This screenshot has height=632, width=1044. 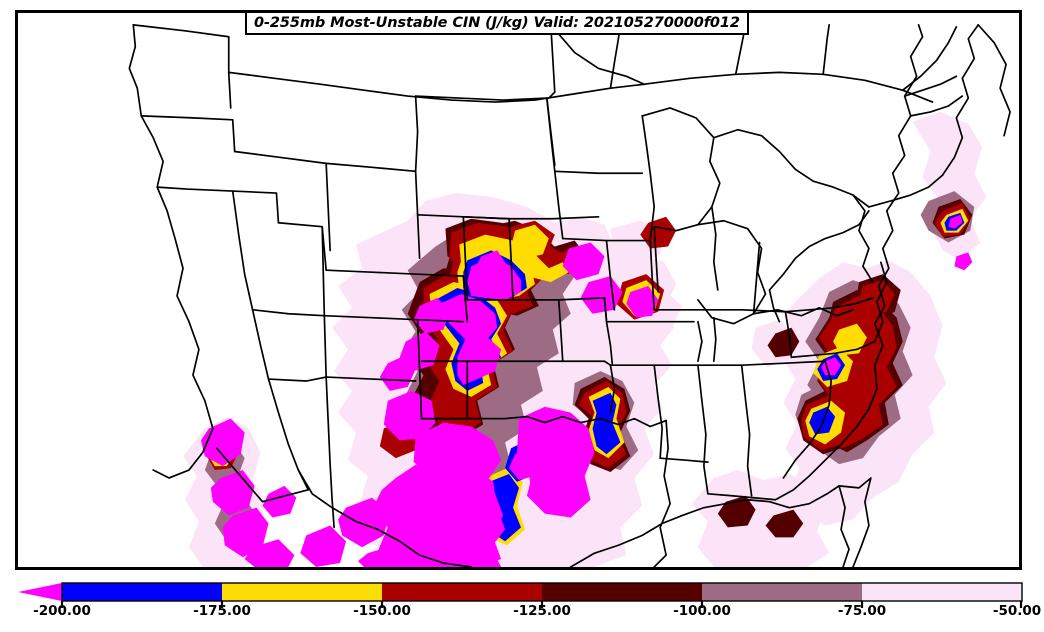 I want to click on colorbar-tick-label-4: -100.00, so click(x=702, y=611).